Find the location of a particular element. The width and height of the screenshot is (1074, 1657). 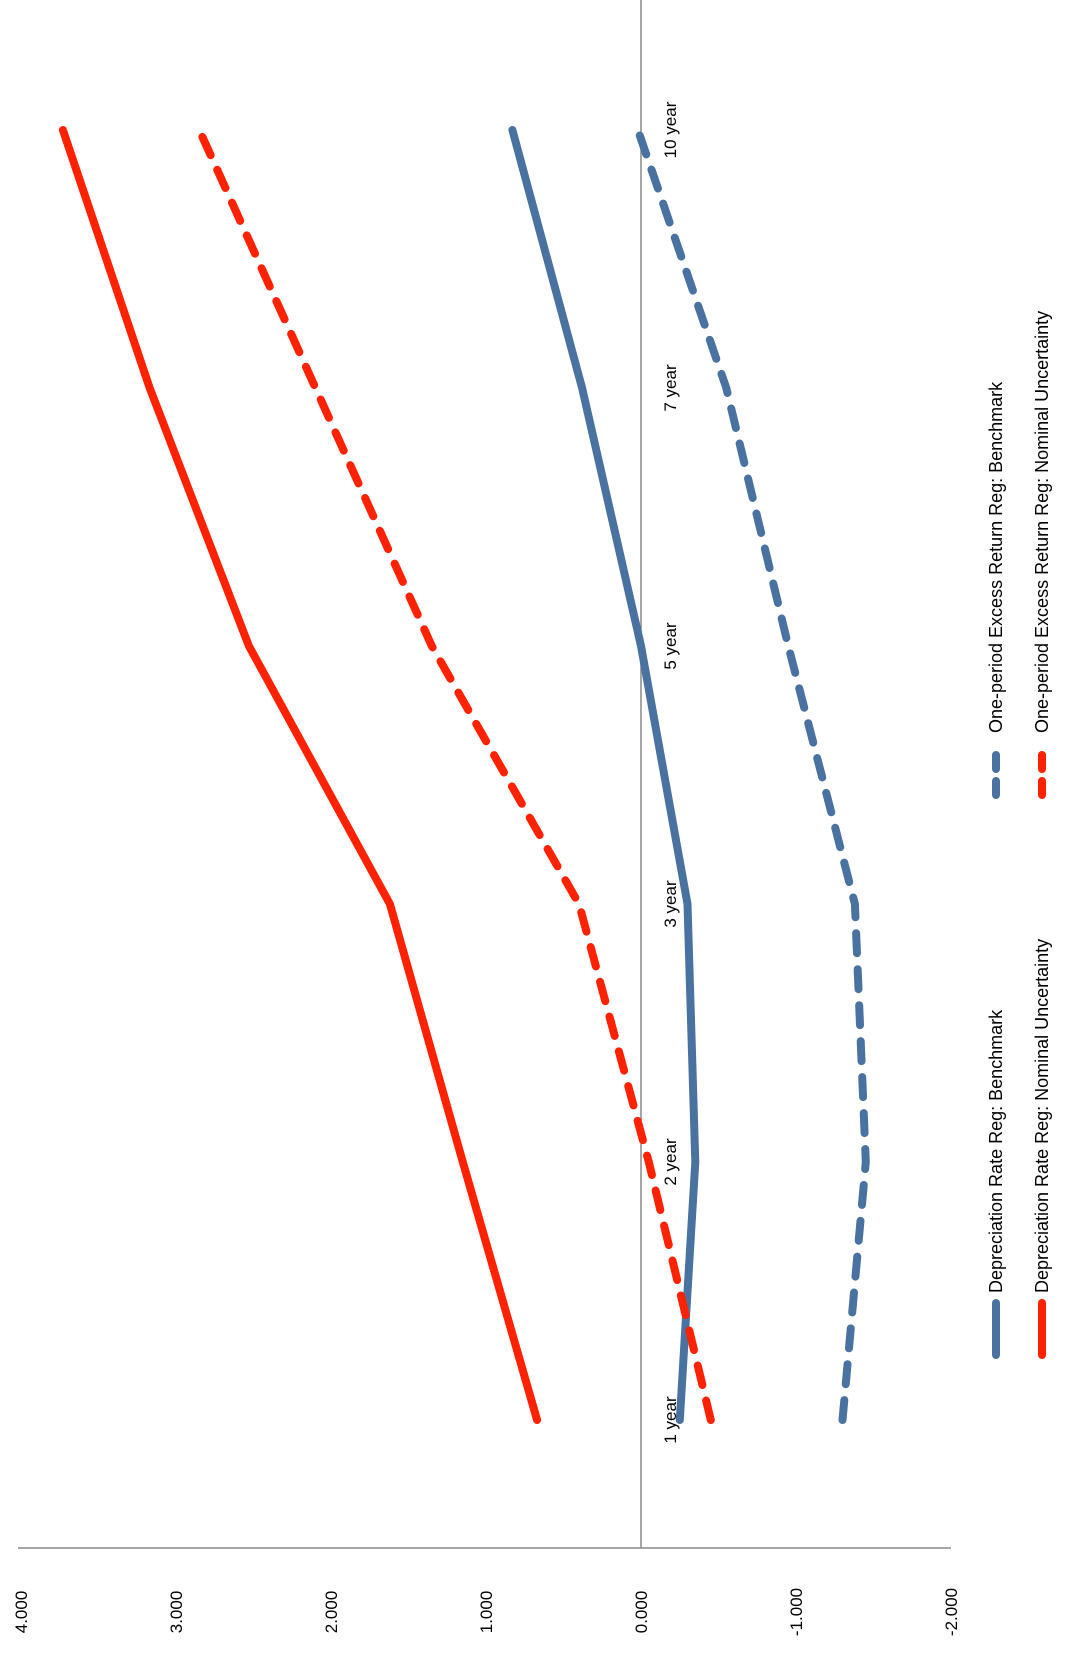

category-label: 1 year is located at coordinates (670, 1420).